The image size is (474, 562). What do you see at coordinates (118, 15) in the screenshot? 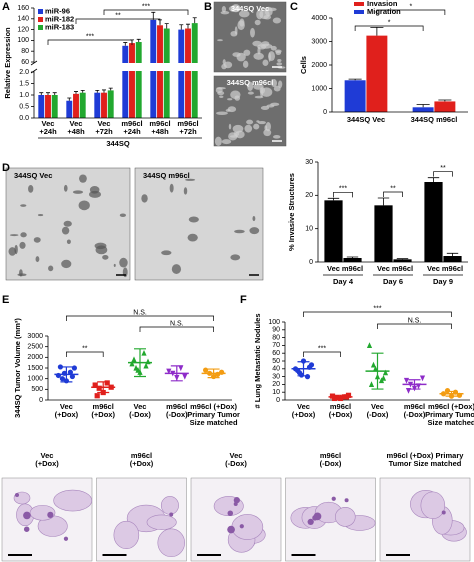
I see `significance-label: **` at bounding box center [118, 15].